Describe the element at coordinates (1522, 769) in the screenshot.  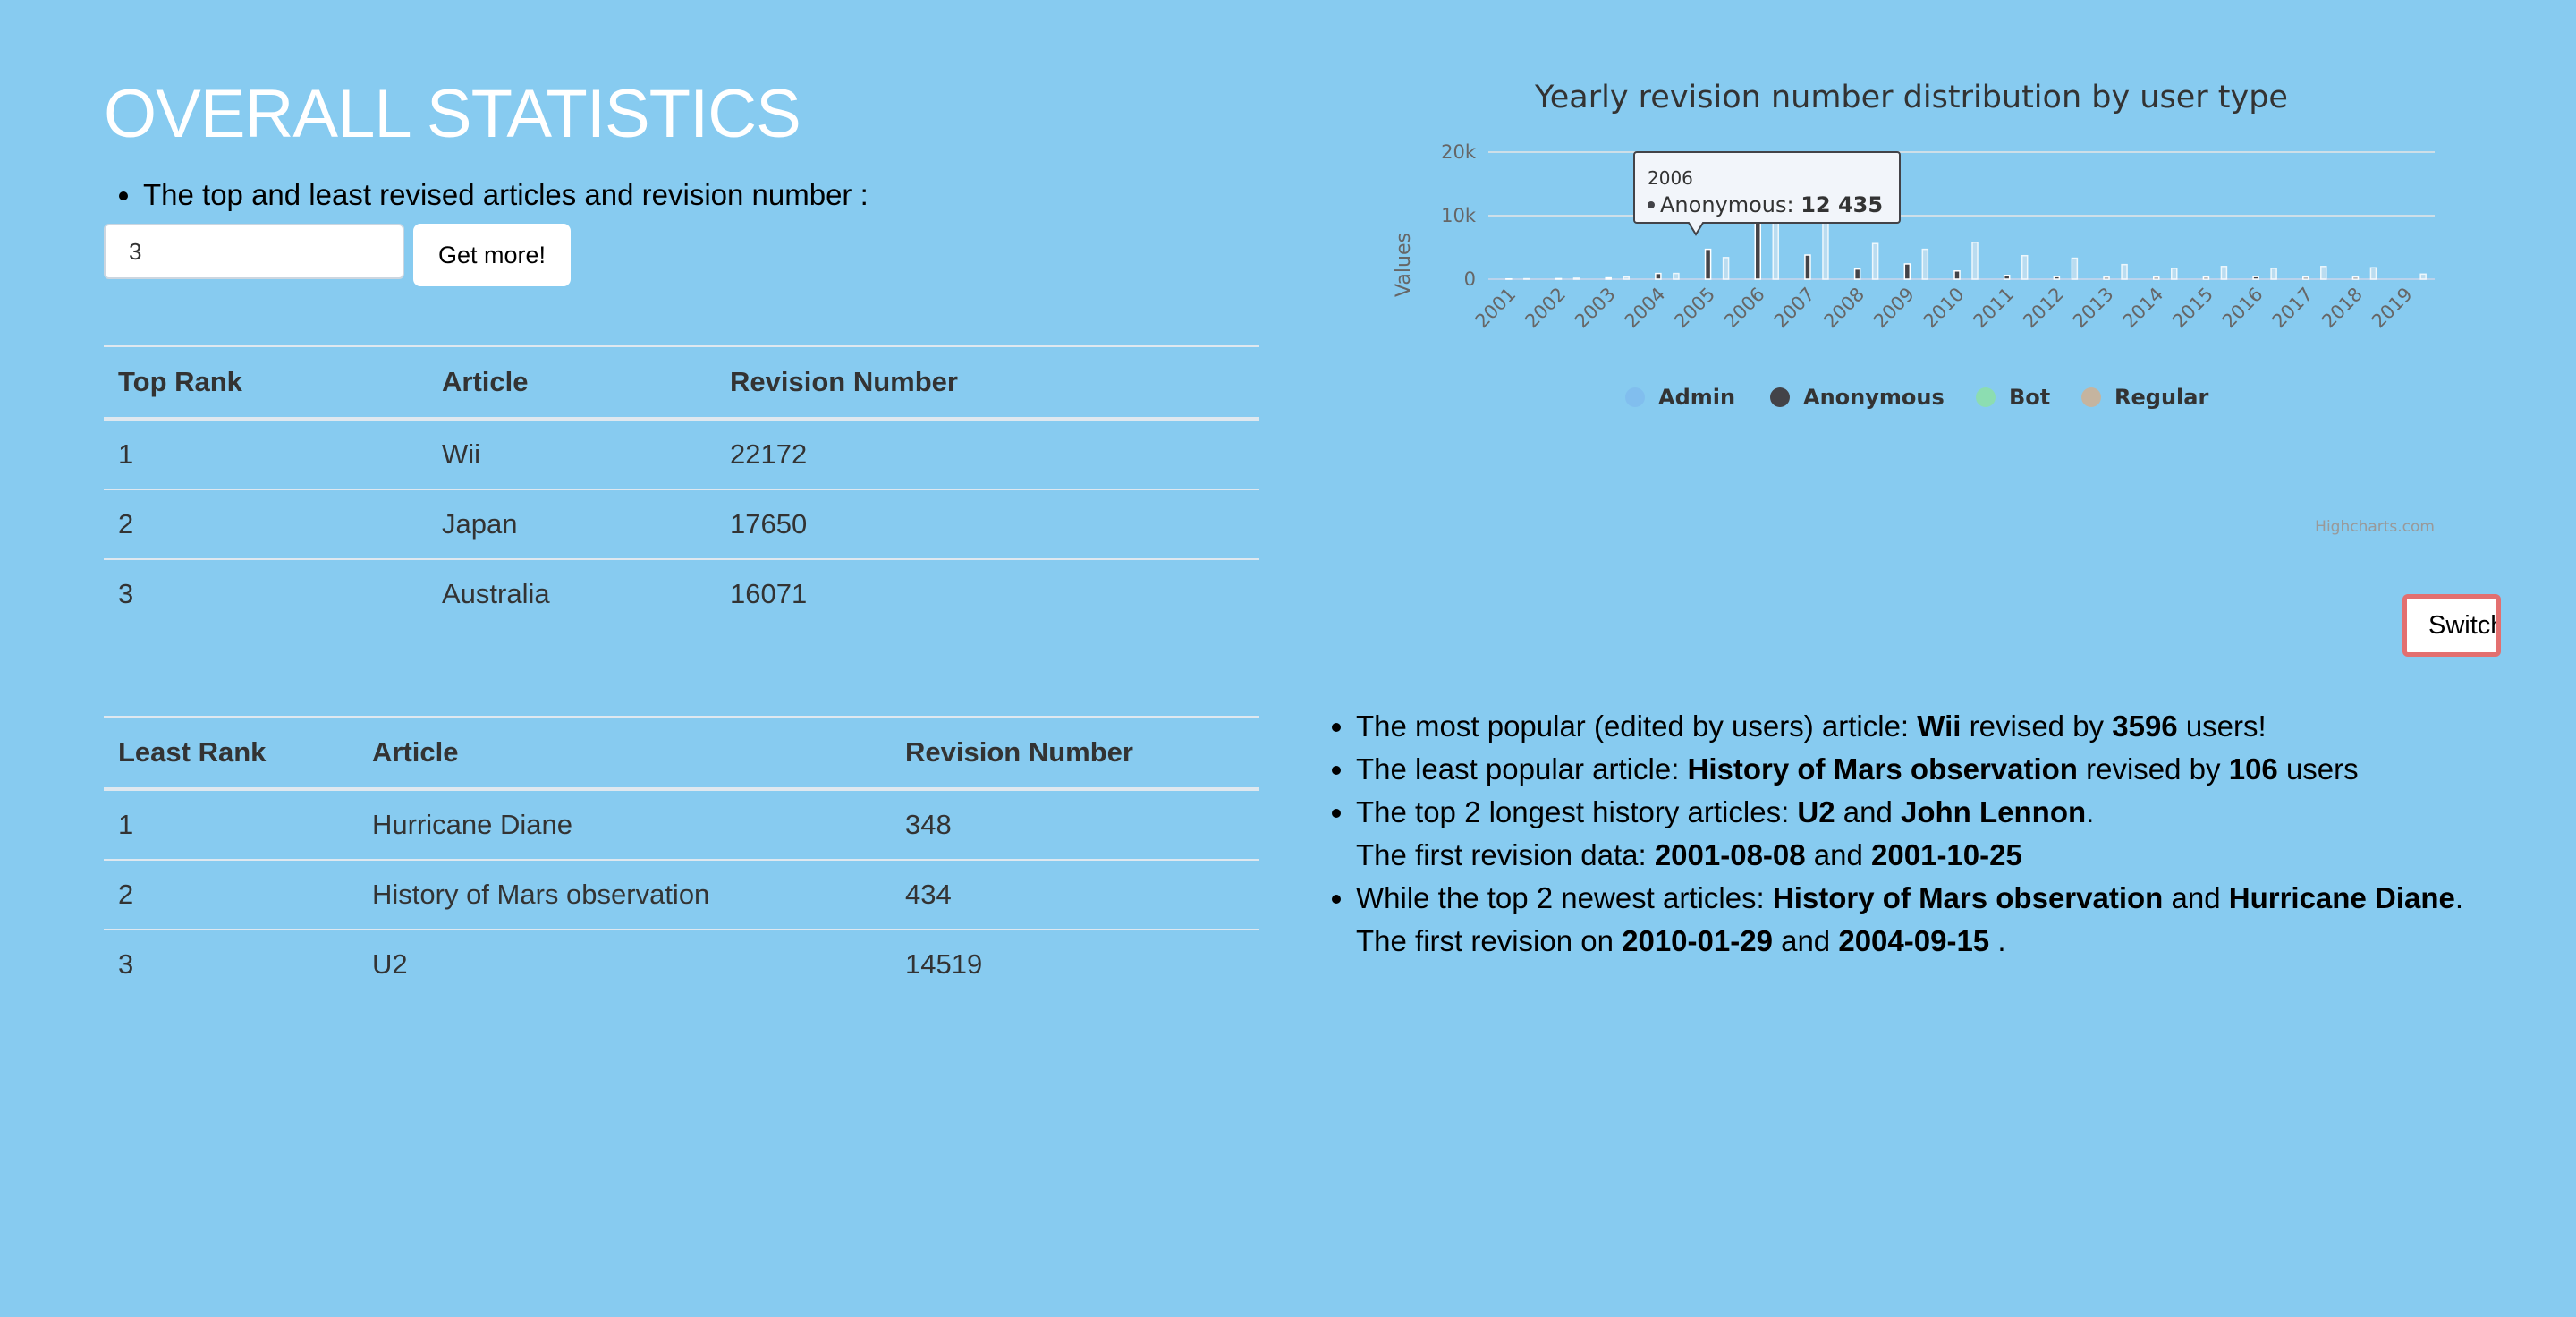
I see `fact-text: The least popular article:` at that location.